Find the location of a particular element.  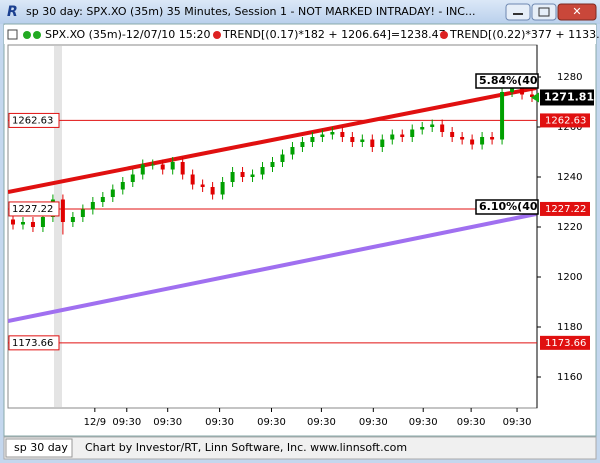

x-tick-label: 12/9 is located at coordinates (95, 422).